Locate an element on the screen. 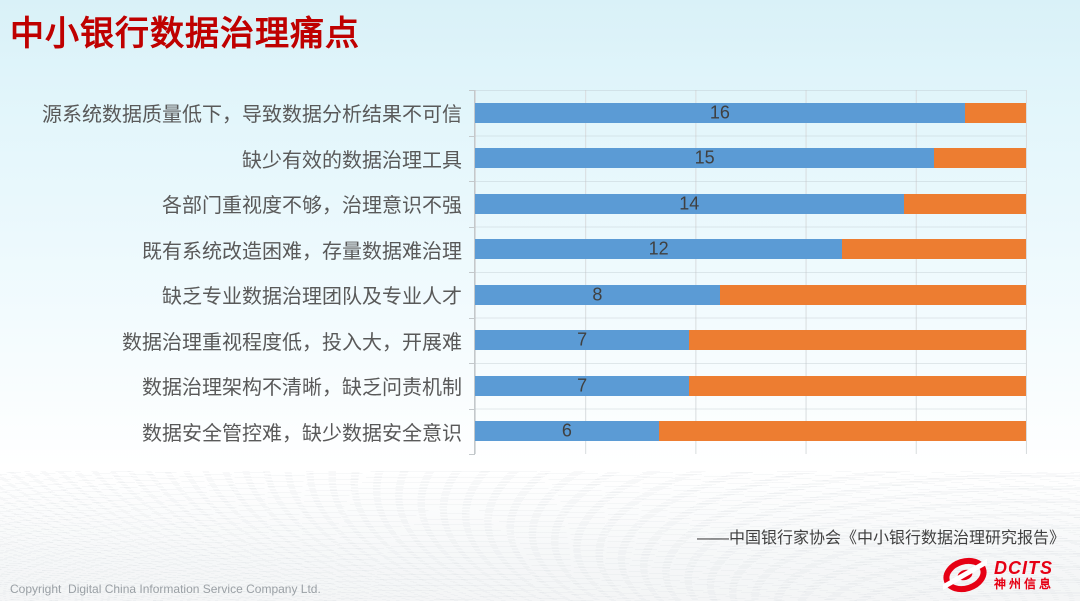  category-label: 各部门重视度不够，治理意识不强 is located at coordinates (312, 206).